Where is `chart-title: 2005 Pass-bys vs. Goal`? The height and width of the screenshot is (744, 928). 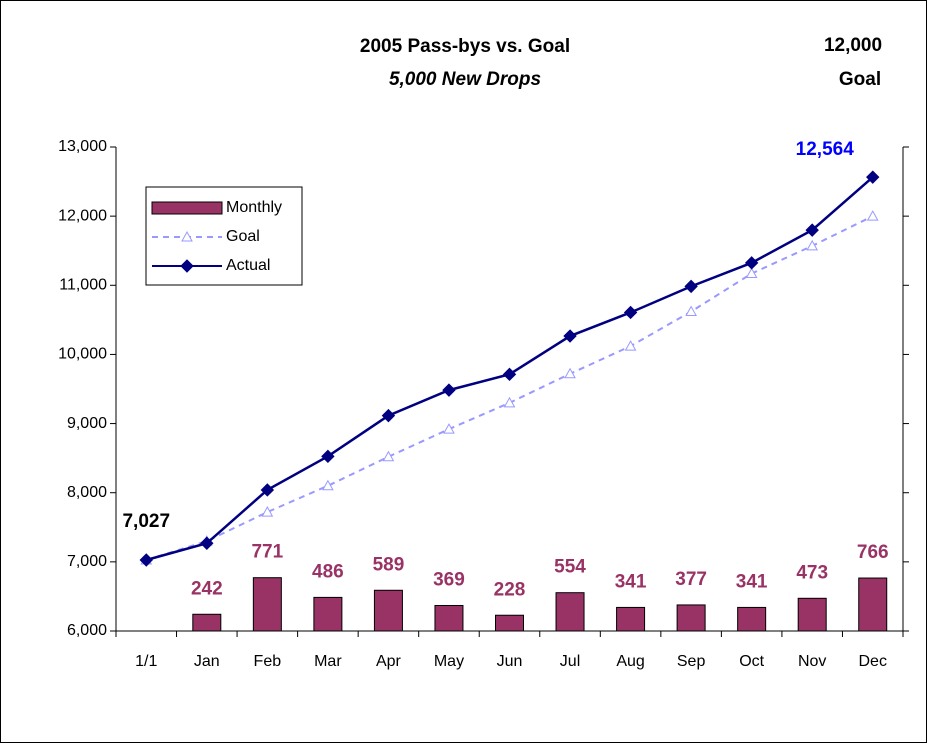
chart-title: 2005 Pass-bys vs. Goal is located at coordinates (465, 46).